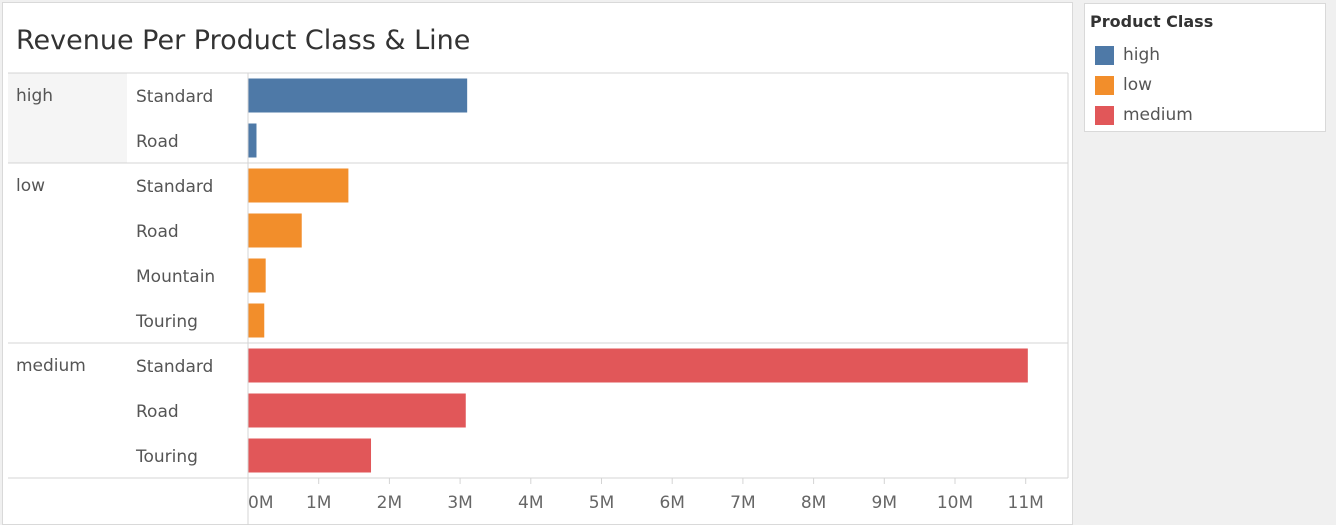  I want to click on legend-swatch-medium, so click(1104, 115).